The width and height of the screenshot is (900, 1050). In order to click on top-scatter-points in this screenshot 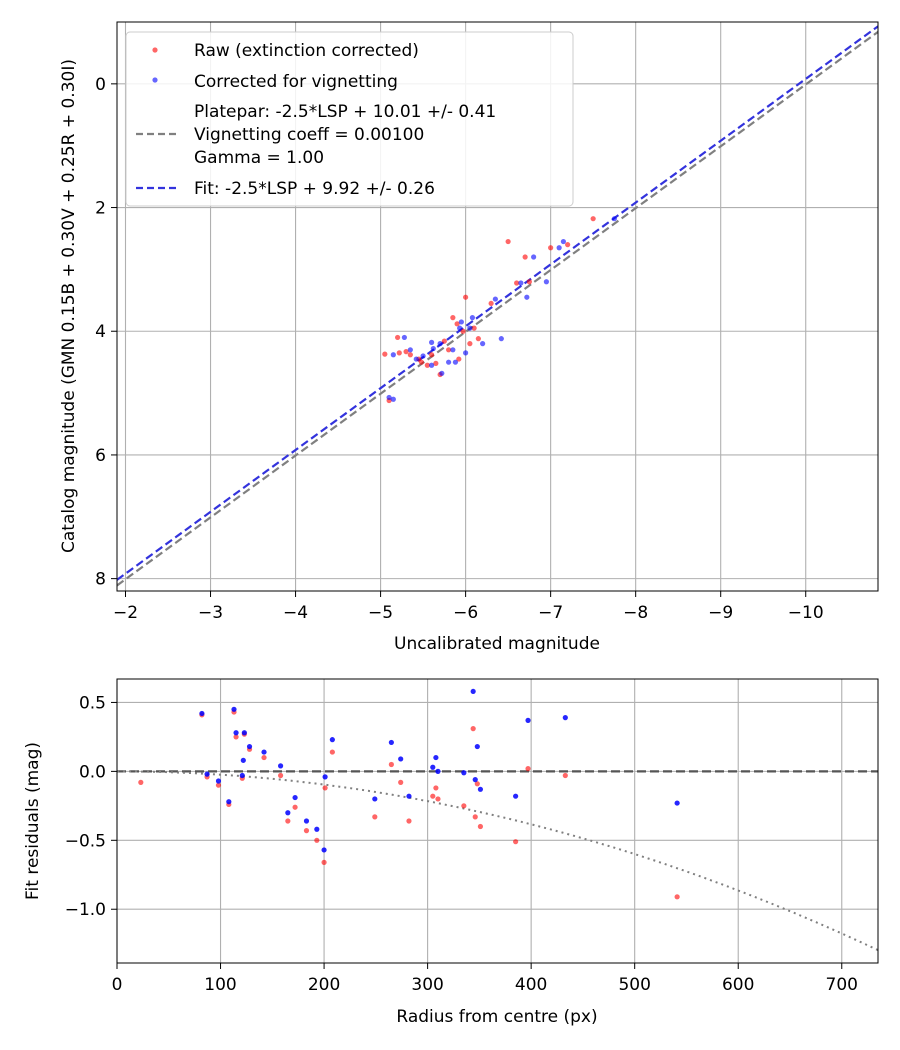, I will do `click(500, 310)`.